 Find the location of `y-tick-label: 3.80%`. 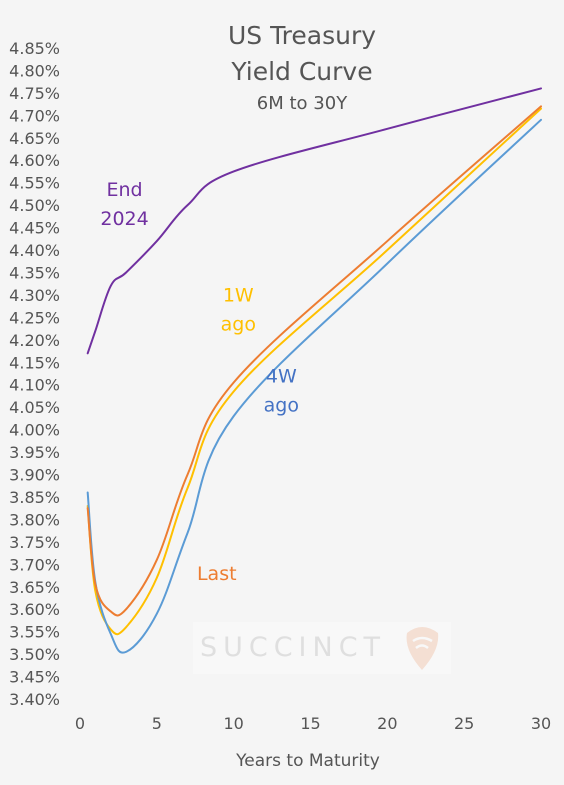

y-tick-label: 3.80% is located at coordinates (34, 519).